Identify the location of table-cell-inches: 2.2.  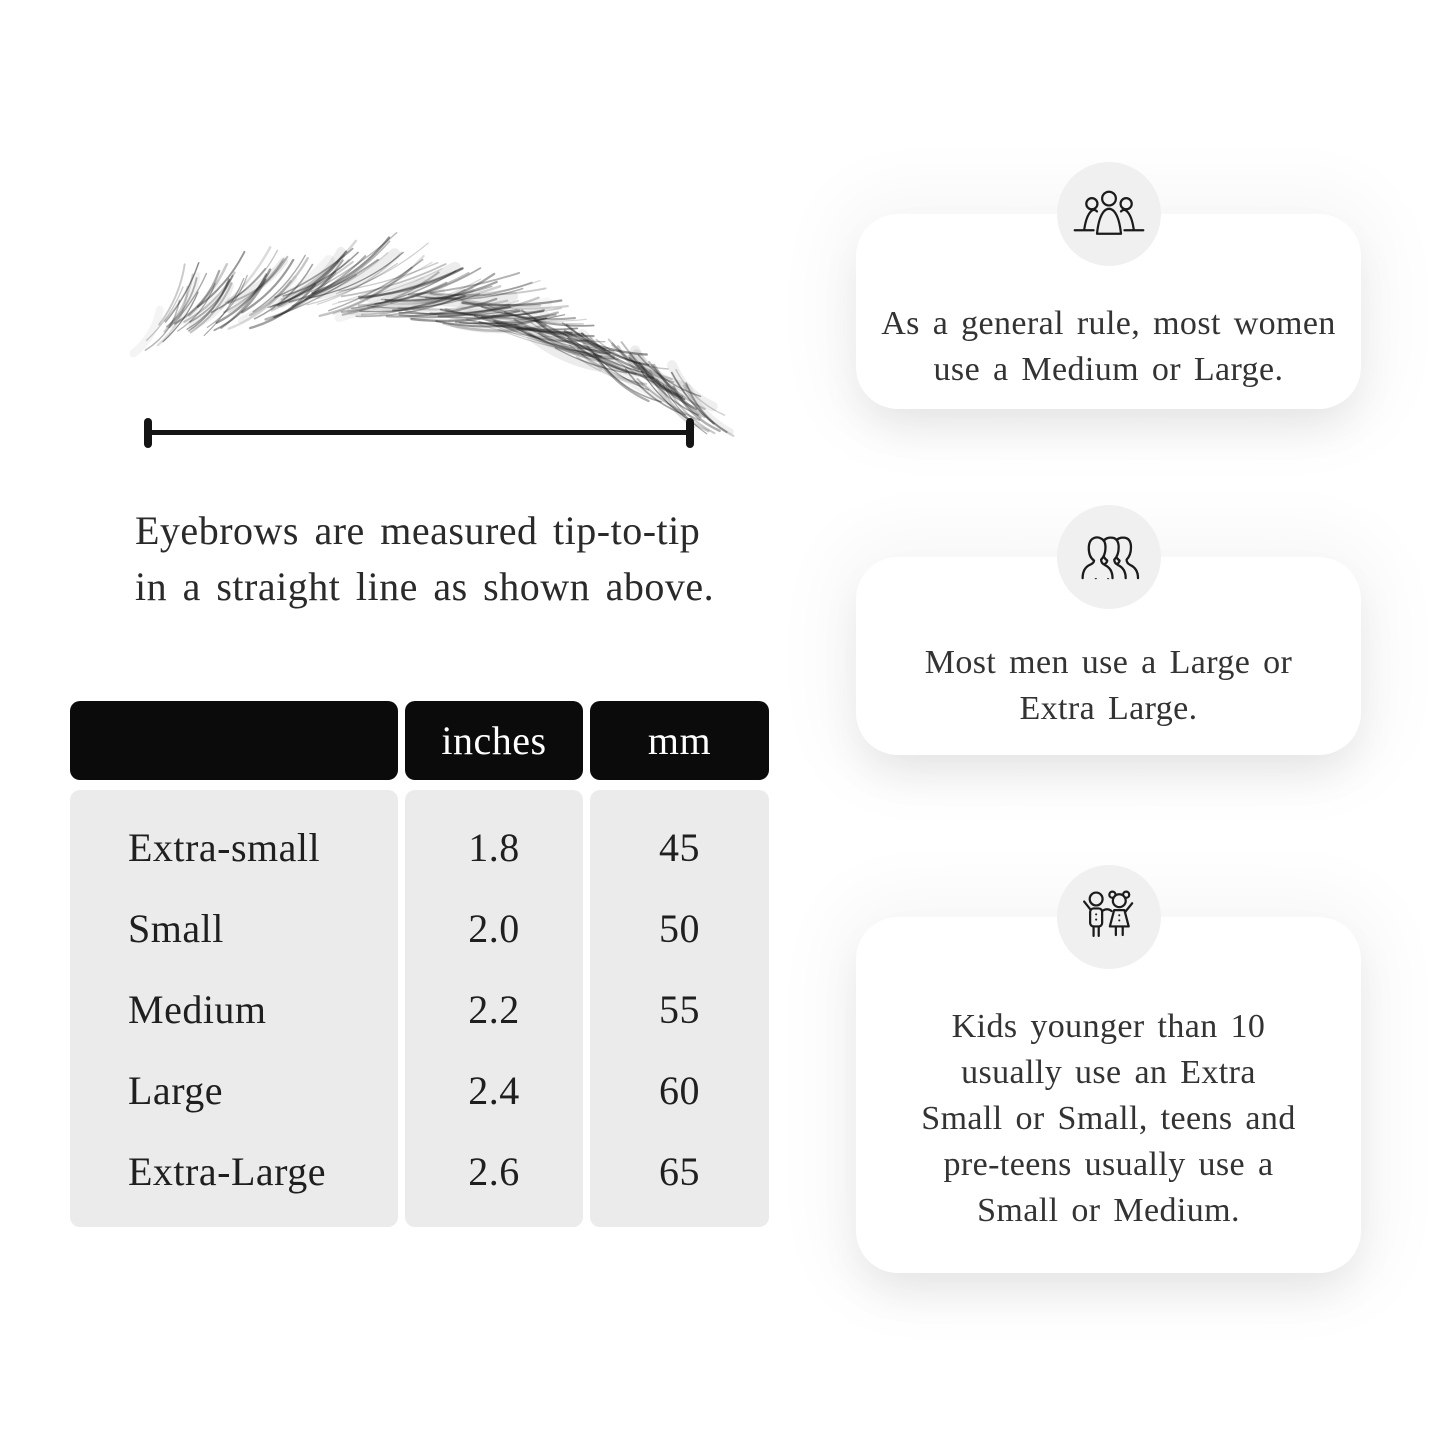
(494, 1009).